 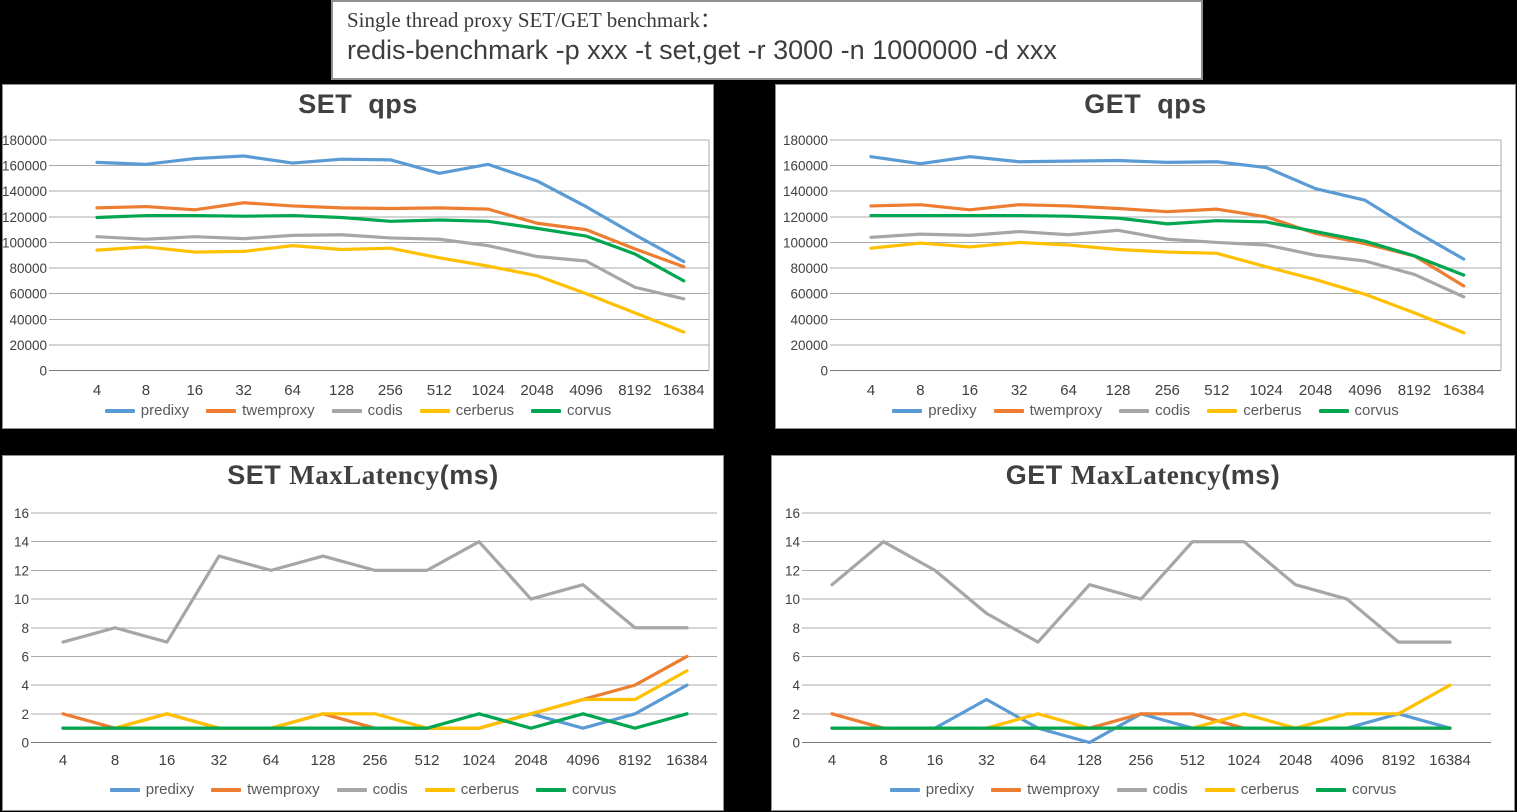 I want to click on legend-swatch-cerberus, so click(x=1219, y=790).